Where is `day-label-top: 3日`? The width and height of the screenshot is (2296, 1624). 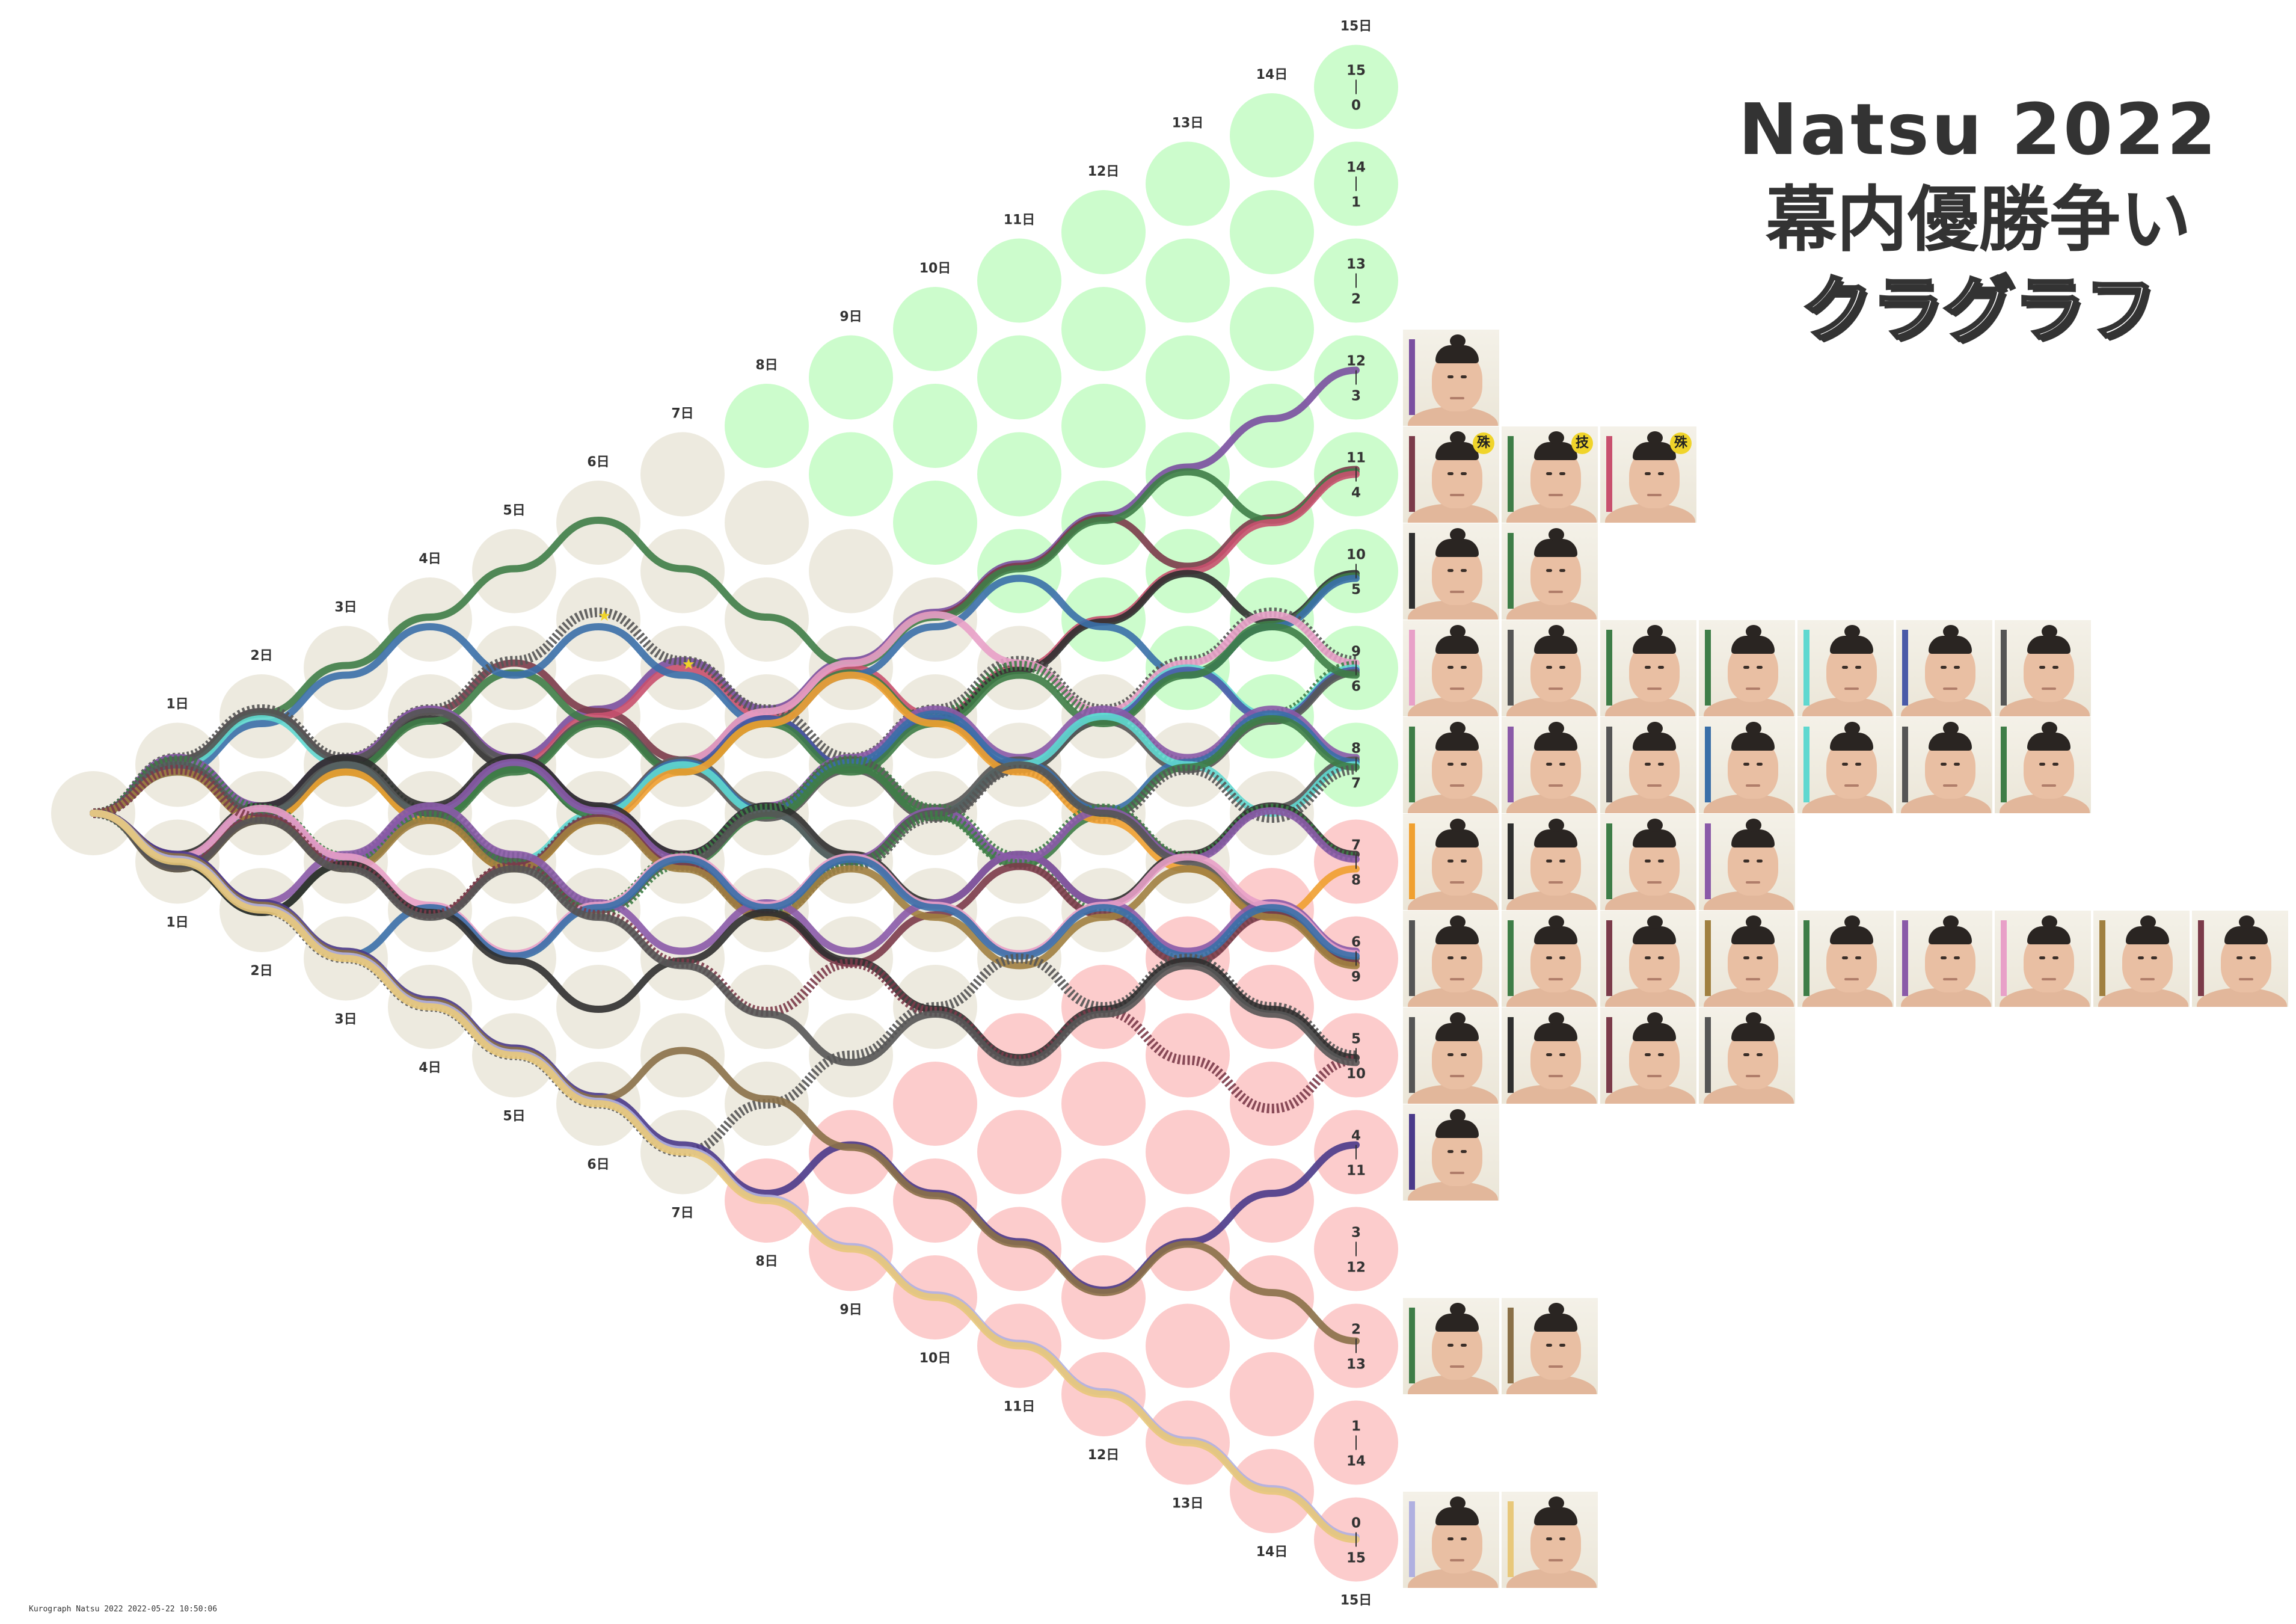 day-label-top: 3日 is located at coordinates (345, 607).